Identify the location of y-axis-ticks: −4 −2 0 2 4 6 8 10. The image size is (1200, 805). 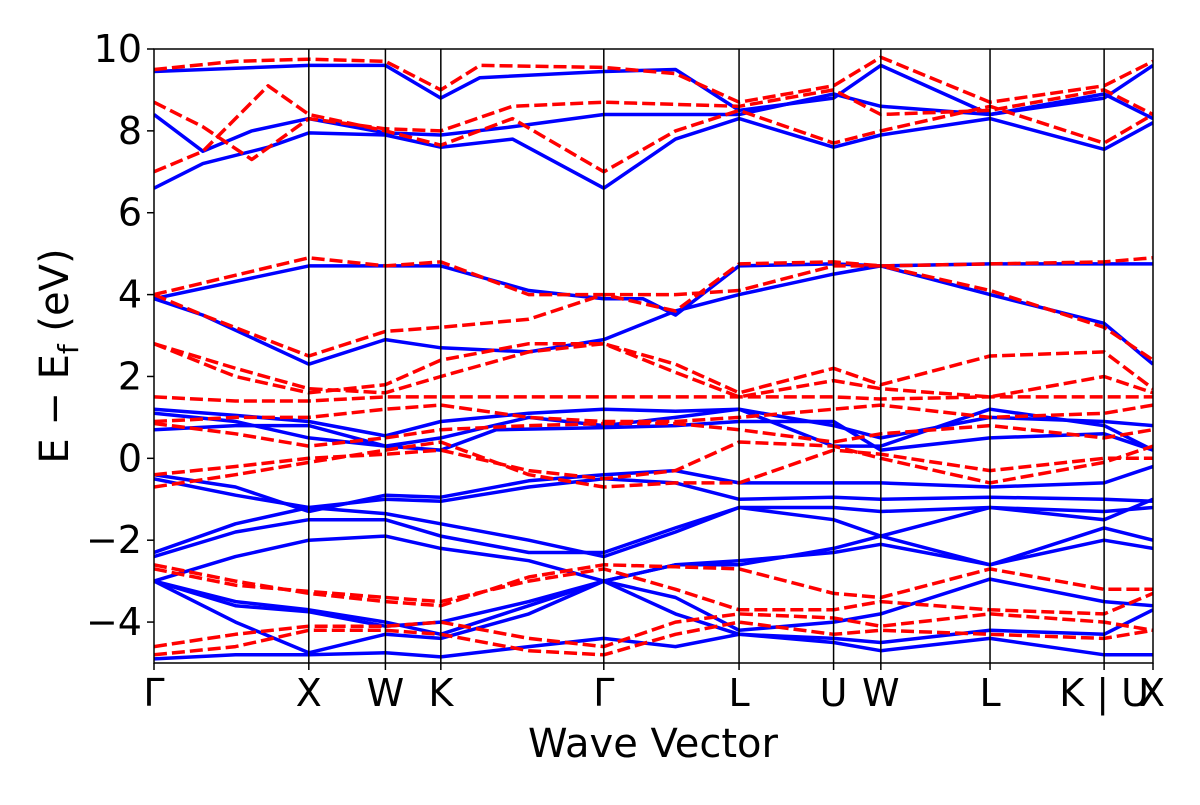
(120, 335).